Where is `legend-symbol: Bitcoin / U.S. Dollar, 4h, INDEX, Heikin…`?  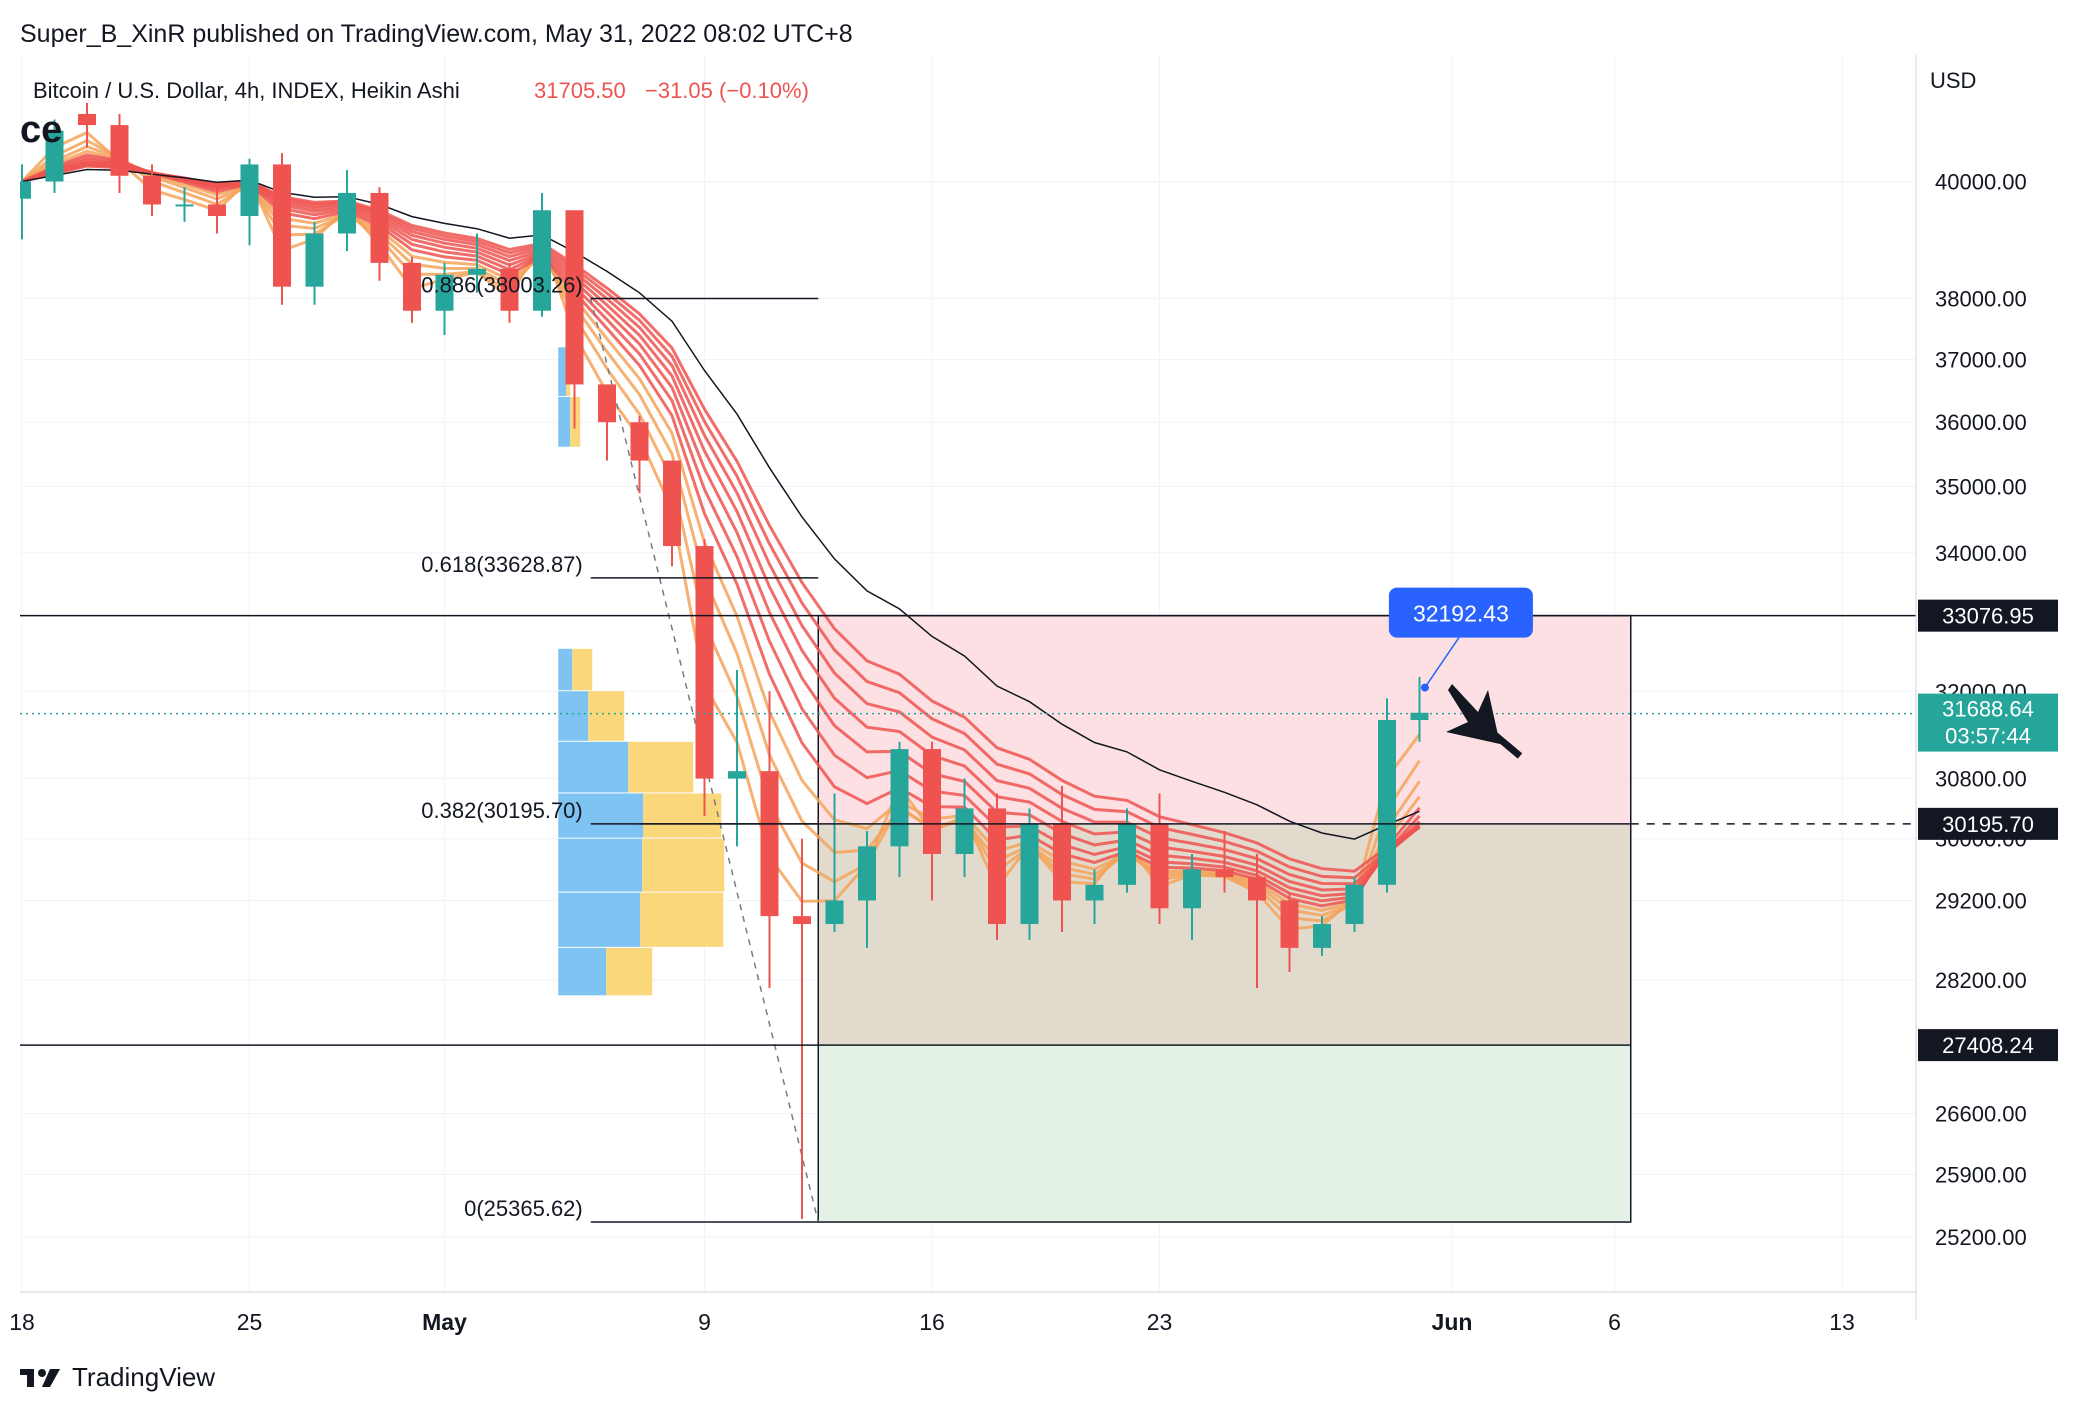 legend-symbol: Bitcoin / U.S. Dollar, 4h, INDEX, Heikin… is located at coordinates (246, 90).